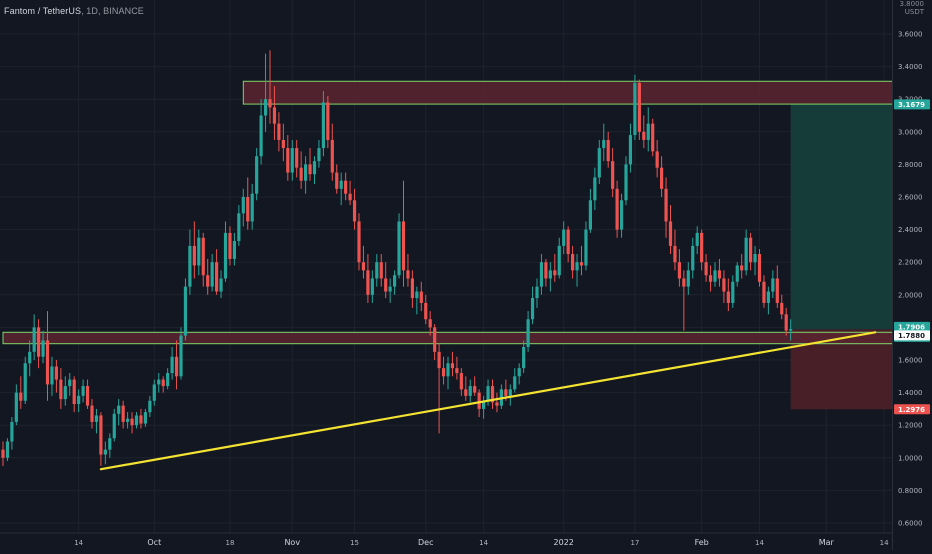 The image size is (932, 554). Describe the element at coordinates (827, 542) in the screenshot. I see `x-tick-label: Mar` at that location.